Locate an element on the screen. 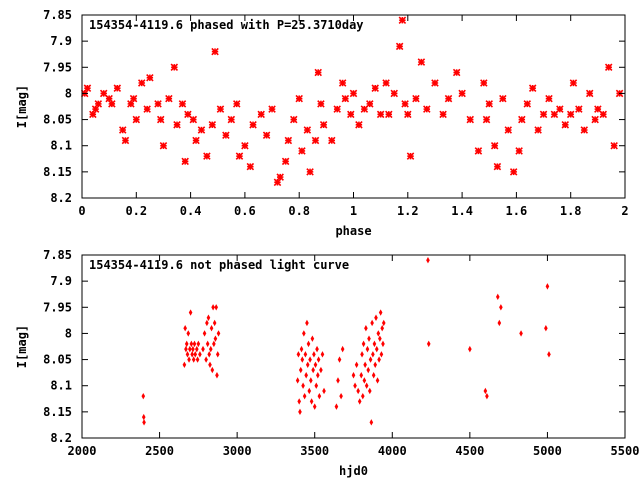  x-tick-label: 0.8 is located at coordinates (299, 211).